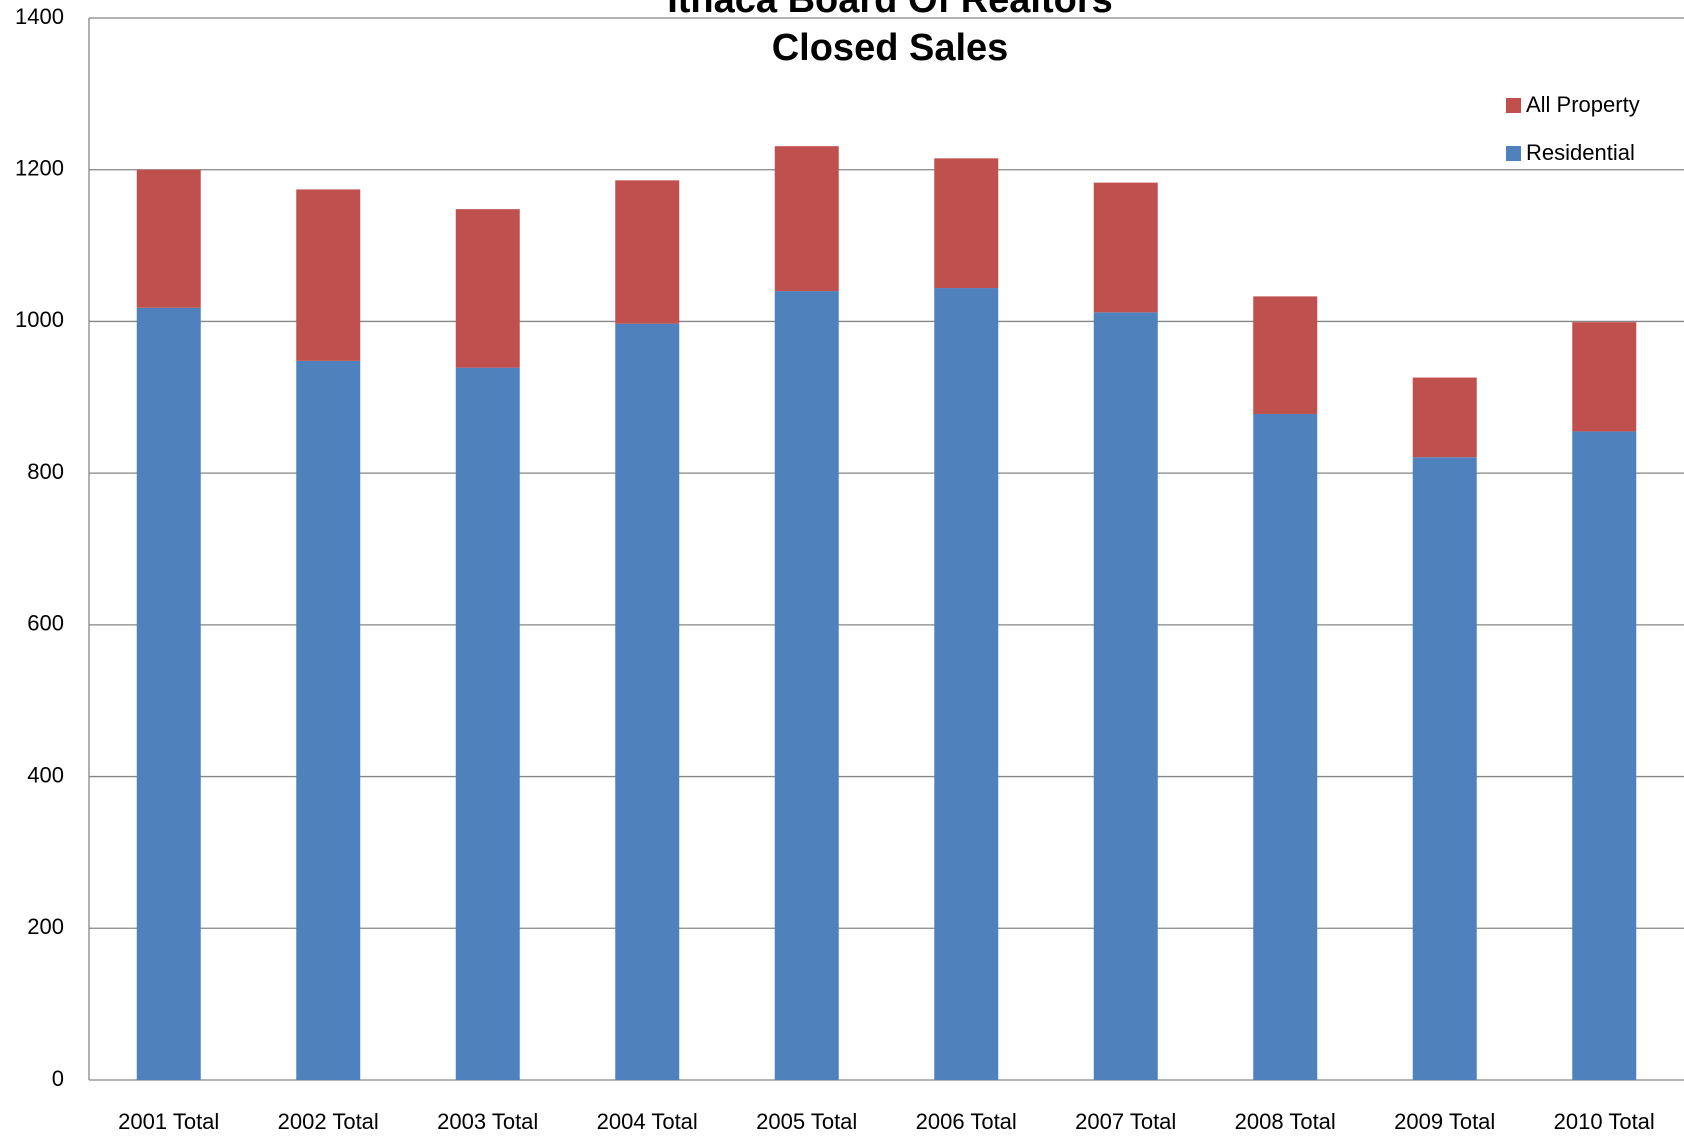 The width and height of the screenshot is (1684, 1138). What do you see at coordinates (58, 1078) in the screenshot?
I see `y-tick-label: 0` at bounding box center [58, 1078].